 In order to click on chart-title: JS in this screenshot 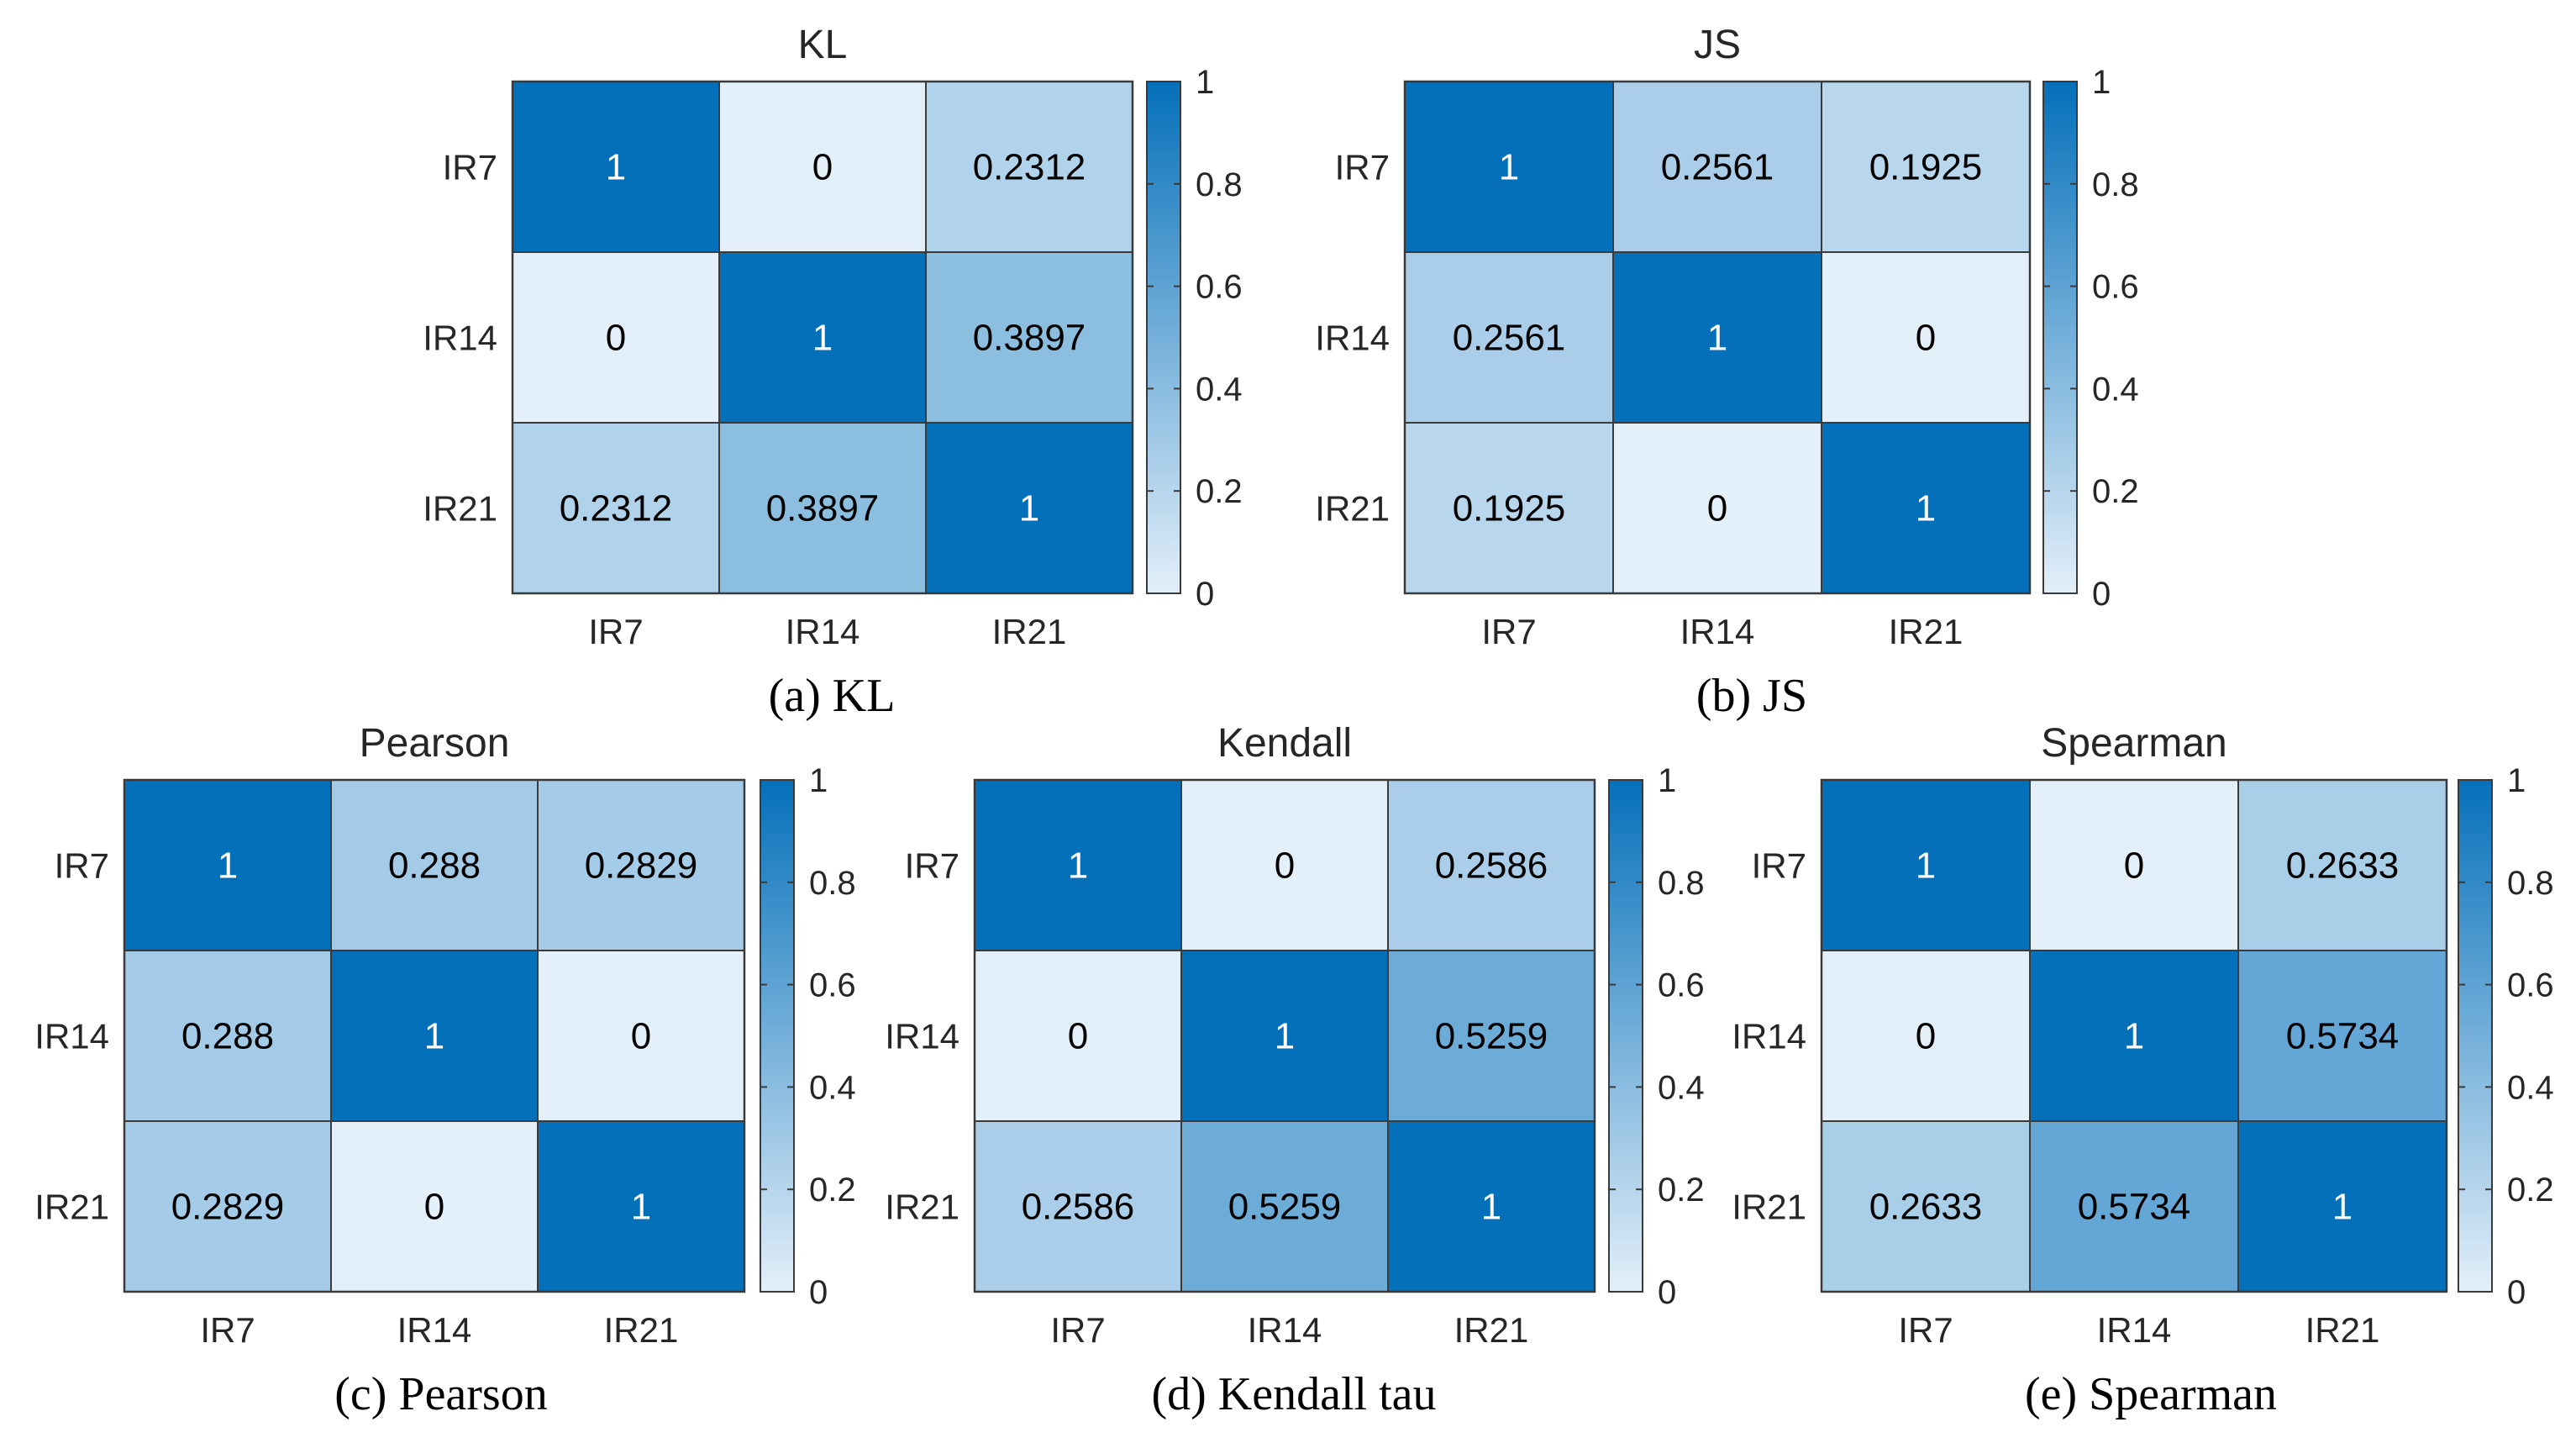, I will do `click(1717, 45)`.